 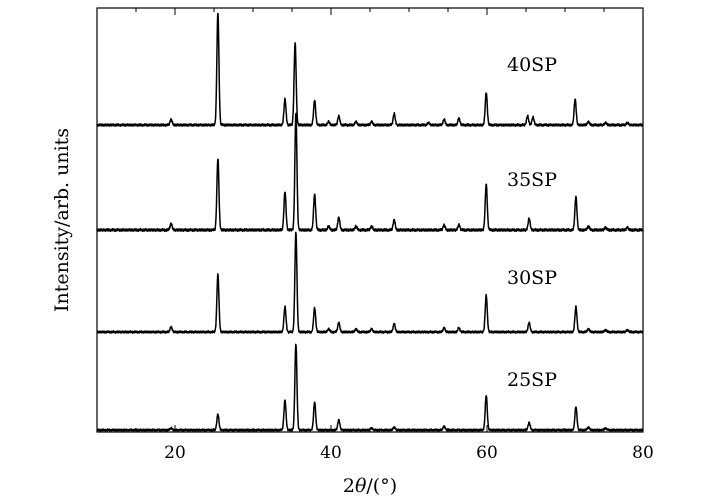 What do you see at coordinates (409, 453) in the screenshot?
I see `x-tick-labels: 20 40 60 80` at bounding box center [409, 453].